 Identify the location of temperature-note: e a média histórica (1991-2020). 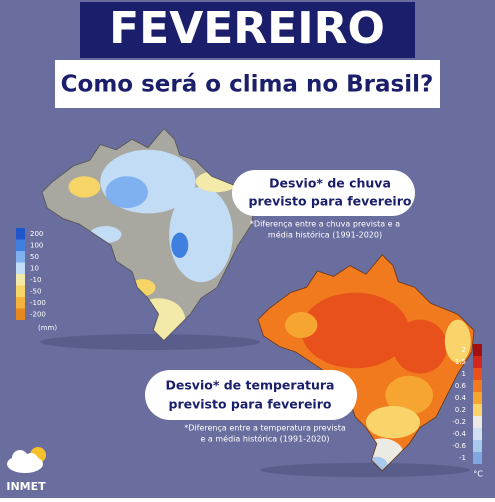
(264, 439).